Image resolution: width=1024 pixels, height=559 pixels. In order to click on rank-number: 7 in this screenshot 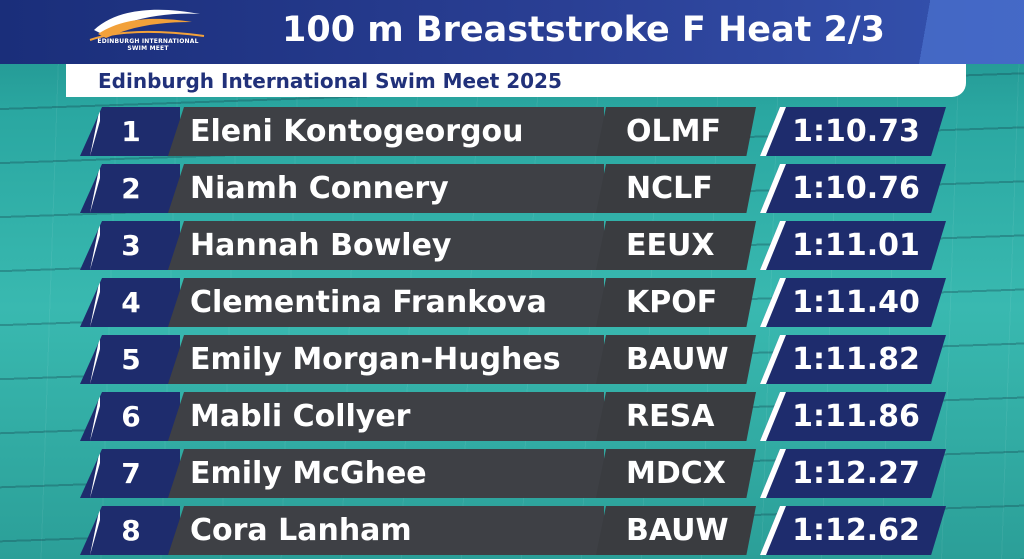, I will do `click(131, 473)`.